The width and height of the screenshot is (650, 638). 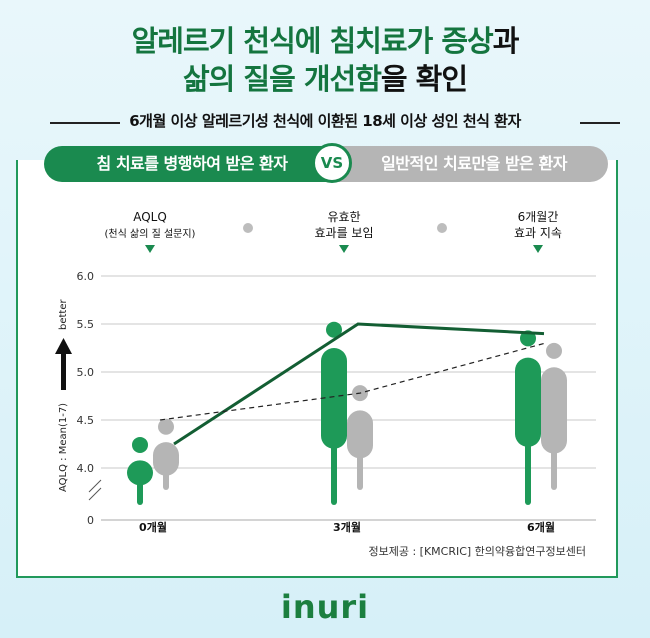 What do you see at coordinates (150, 234) in the screenshot?
I see `annotation-line2: (천식 삶의 질 설문지)` at bounding box center [150, 234].